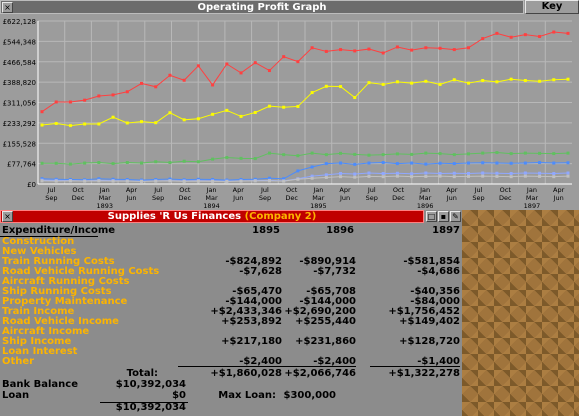  What do you see at coordinates (443, 216) in the screenshot?
I see `shade-icon: ▪` at bounding box center [443, 216].